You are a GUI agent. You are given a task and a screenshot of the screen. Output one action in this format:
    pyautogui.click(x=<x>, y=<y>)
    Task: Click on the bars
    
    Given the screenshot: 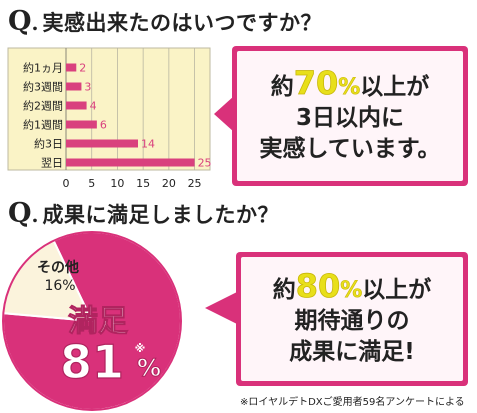 What is the action you would take?
    pyautogui.click(x=130, y=115)
    